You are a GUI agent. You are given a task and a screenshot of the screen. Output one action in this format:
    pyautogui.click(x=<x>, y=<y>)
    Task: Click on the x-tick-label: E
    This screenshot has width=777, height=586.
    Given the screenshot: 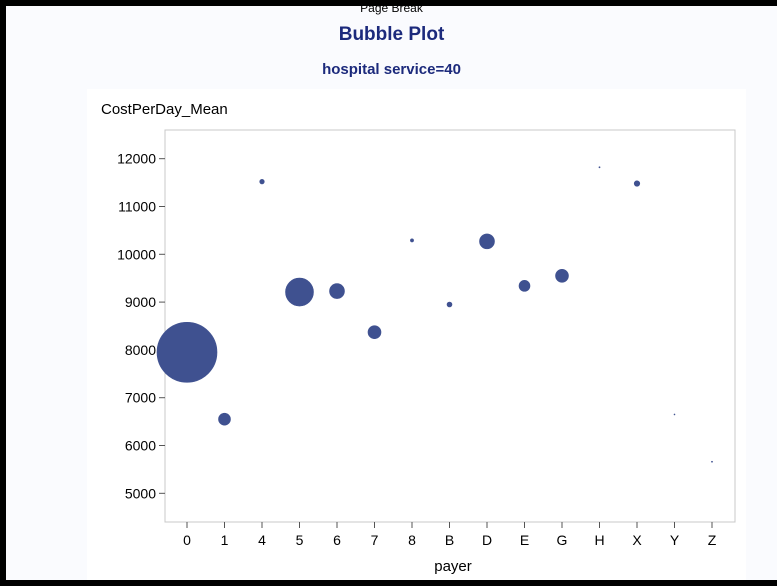 What is the action you would take?
    pyautogui.click(x=524, y=540)
    